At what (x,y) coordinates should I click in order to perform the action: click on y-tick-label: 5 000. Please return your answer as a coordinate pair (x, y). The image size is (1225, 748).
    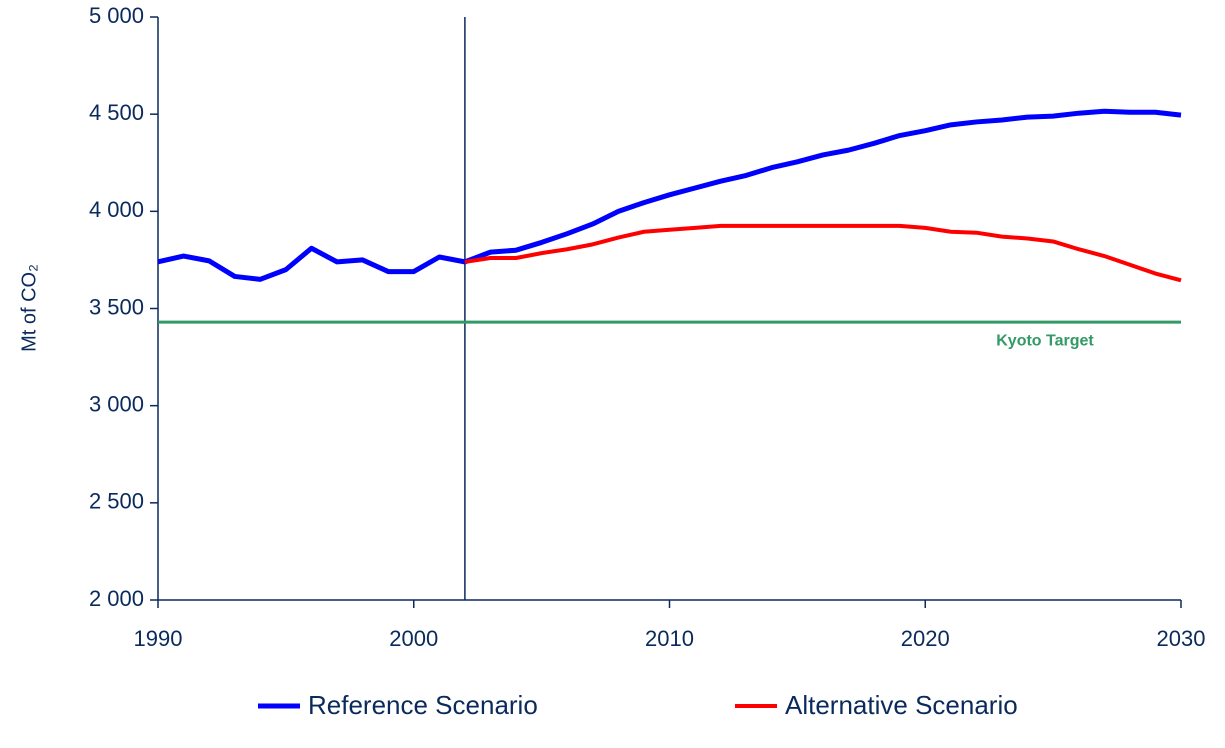
    Looking at the image, I should click on (116, 15).